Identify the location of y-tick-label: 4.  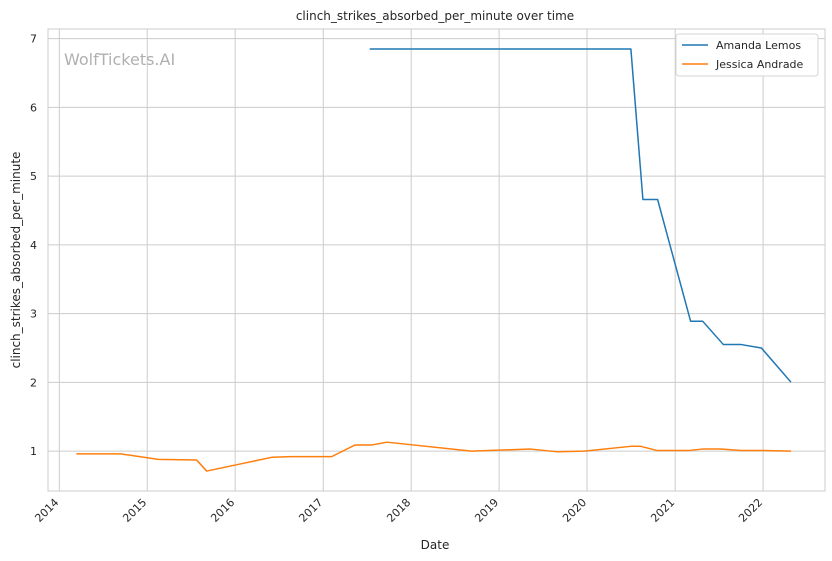
(33, 245).